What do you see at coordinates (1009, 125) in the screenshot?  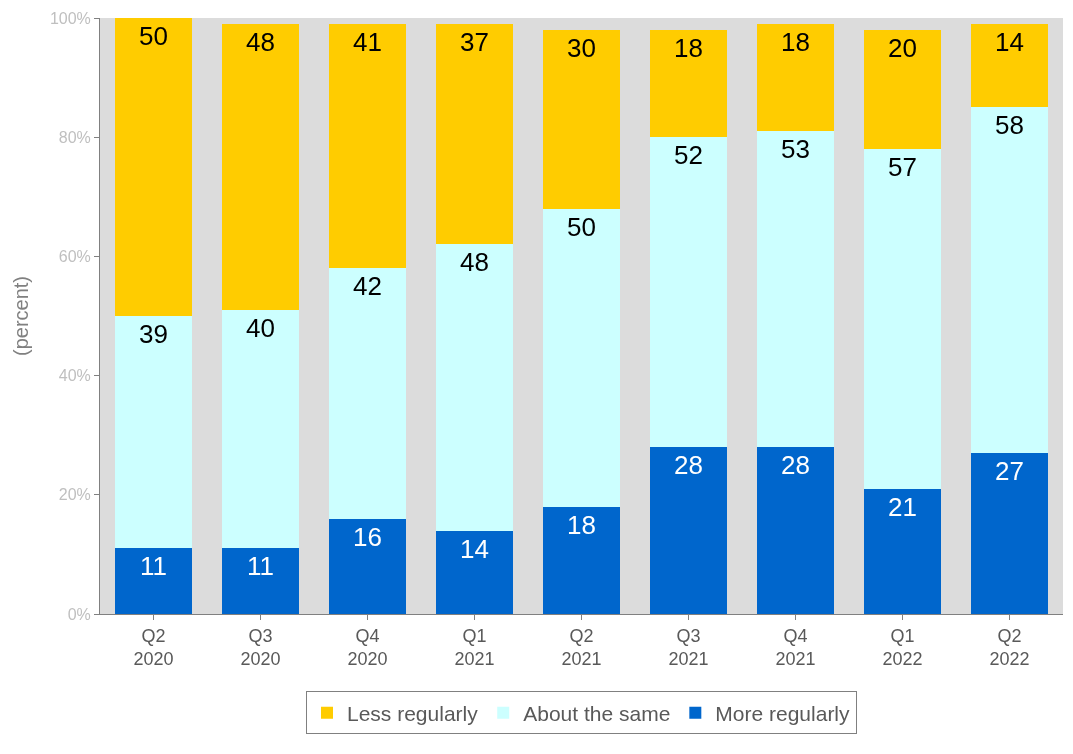 I see `data-label: 58` at bounding box center [1009, 125].